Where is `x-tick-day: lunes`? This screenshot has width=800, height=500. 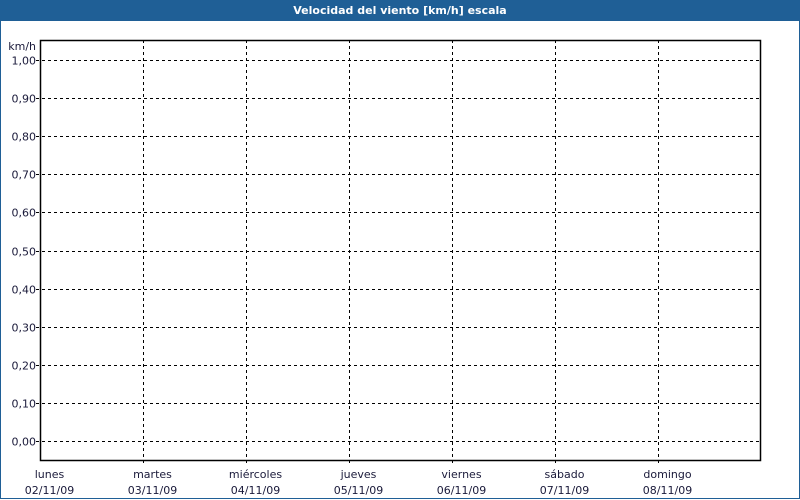 x-tick-day: lunes is located at coordinates (50, 474).